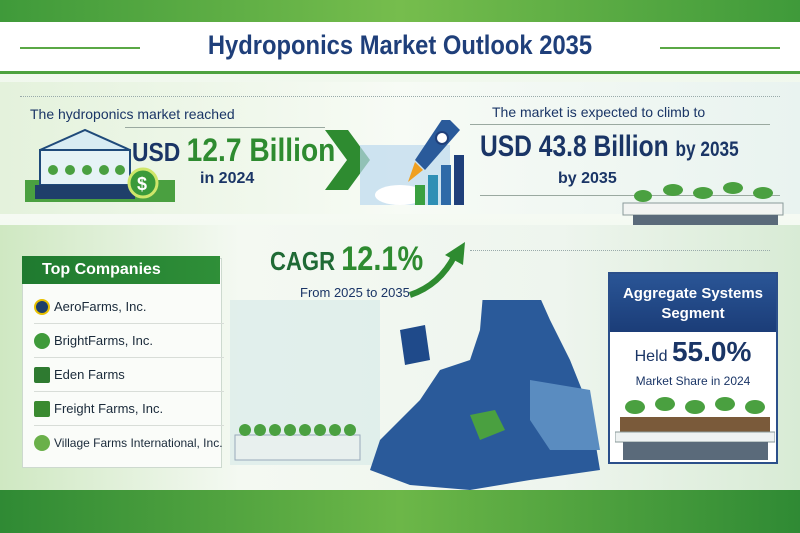 The height and width of the screenshot is (533, 800). I want to click on aerofarms-logo-icon, so click(42, 306).